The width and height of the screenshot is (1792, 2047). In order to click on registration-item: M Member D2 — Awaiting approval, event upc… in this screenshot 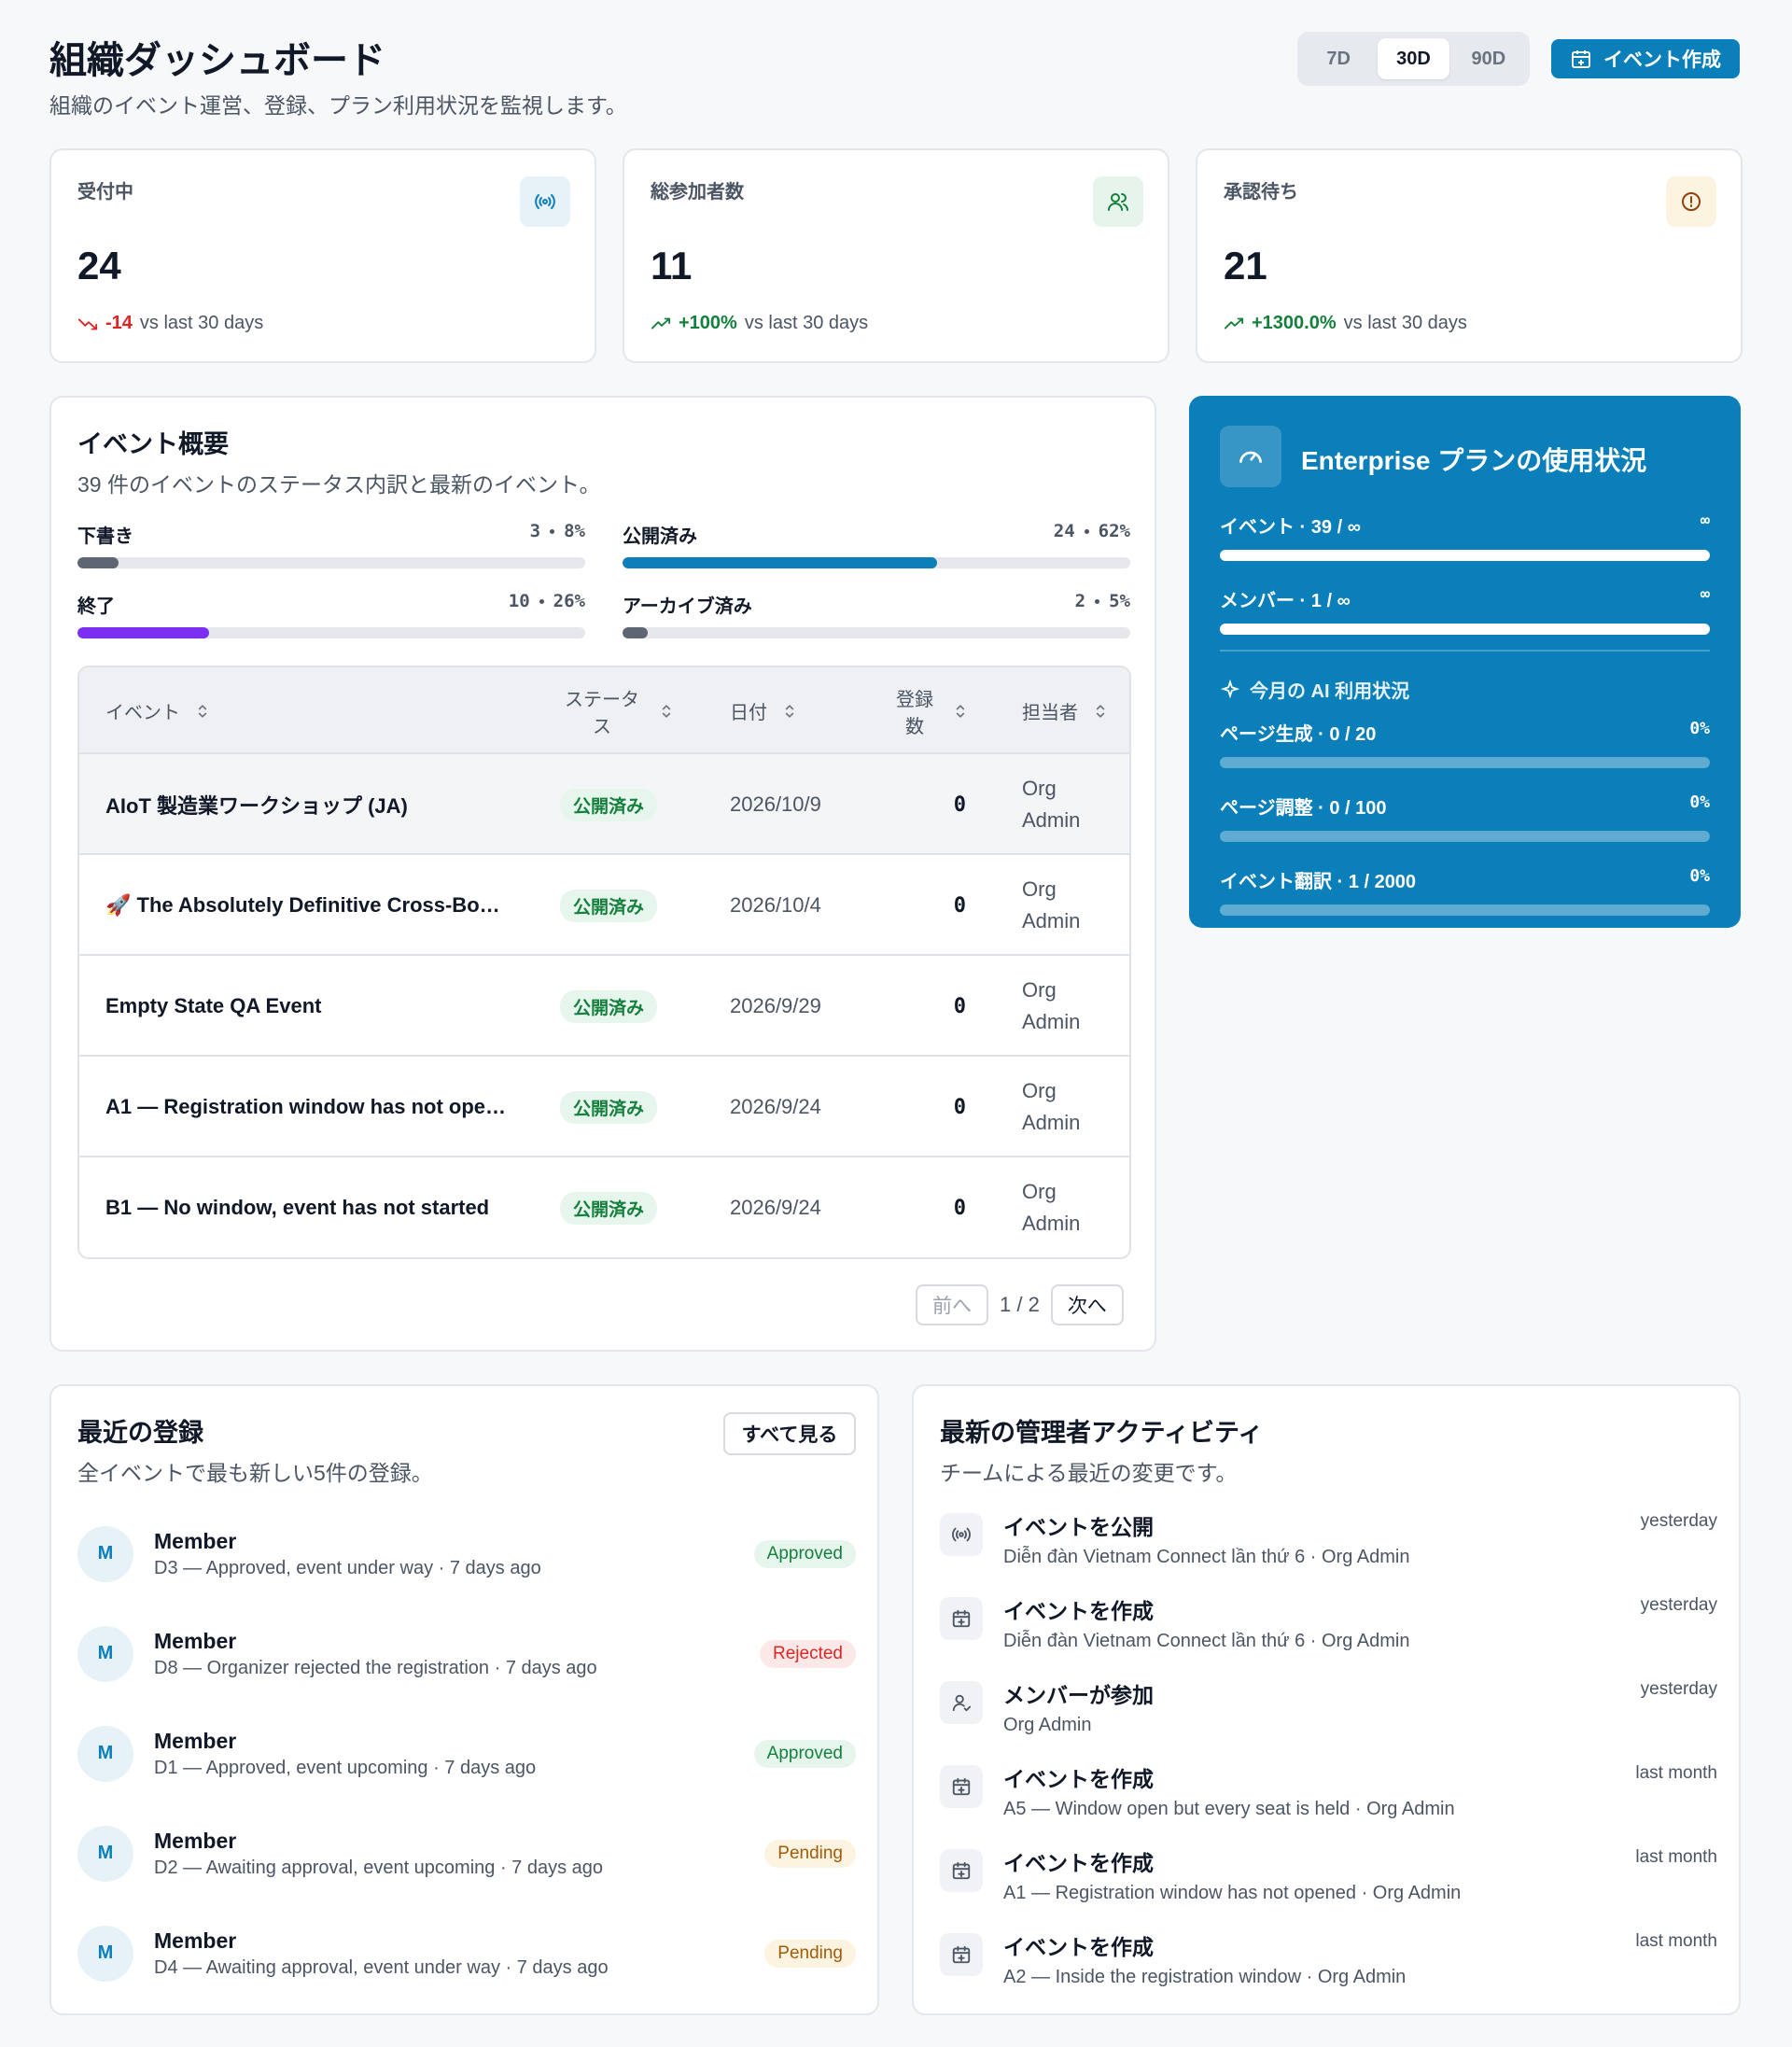, I will do `click(466, 1853)`.